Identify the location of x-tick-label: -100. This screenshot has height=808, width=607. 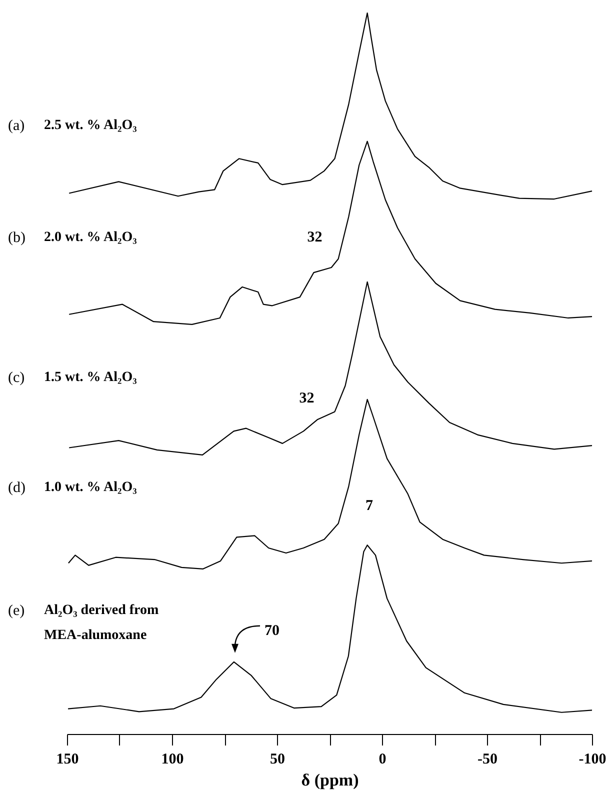
(592, 760).